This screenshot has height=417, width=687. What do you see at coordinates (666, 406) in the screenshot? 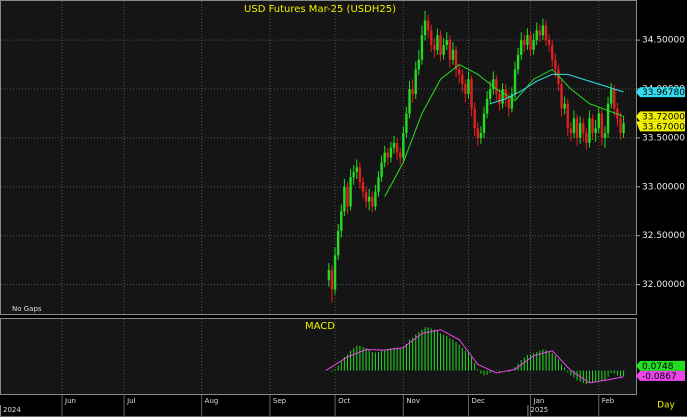
I see `period-label: Day` at bounding box center [666, 406].